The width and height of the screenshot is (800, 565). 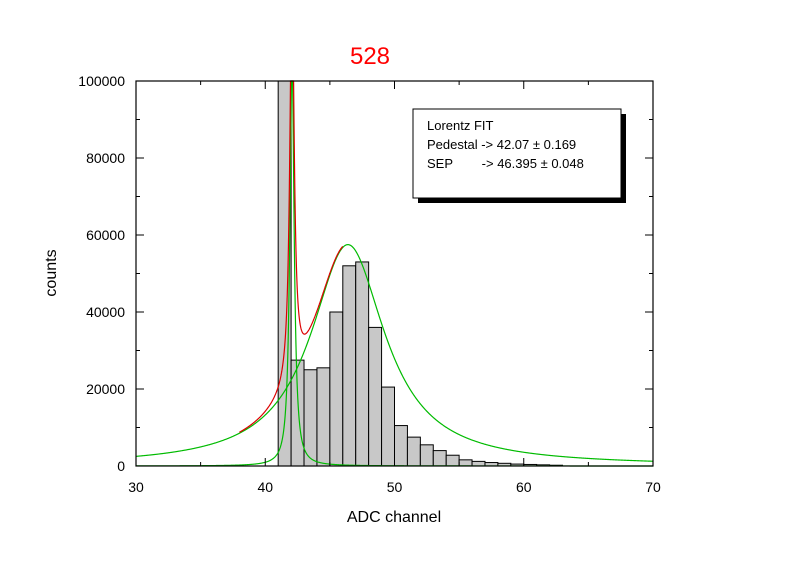 I want to click on x-tick-label: 70, so click(x=653, y=487).